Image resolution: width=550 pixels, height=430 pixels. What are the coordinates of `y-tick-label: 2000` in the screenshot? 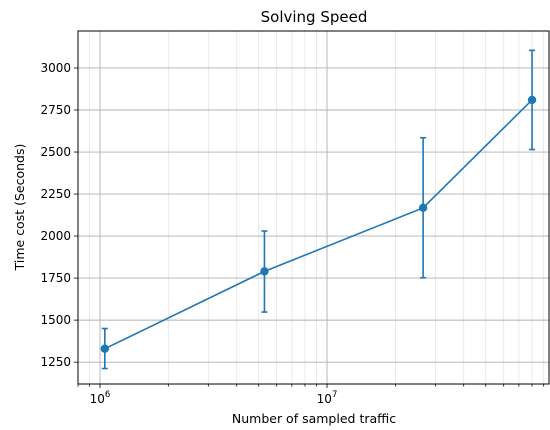 It's located at (55, 236).